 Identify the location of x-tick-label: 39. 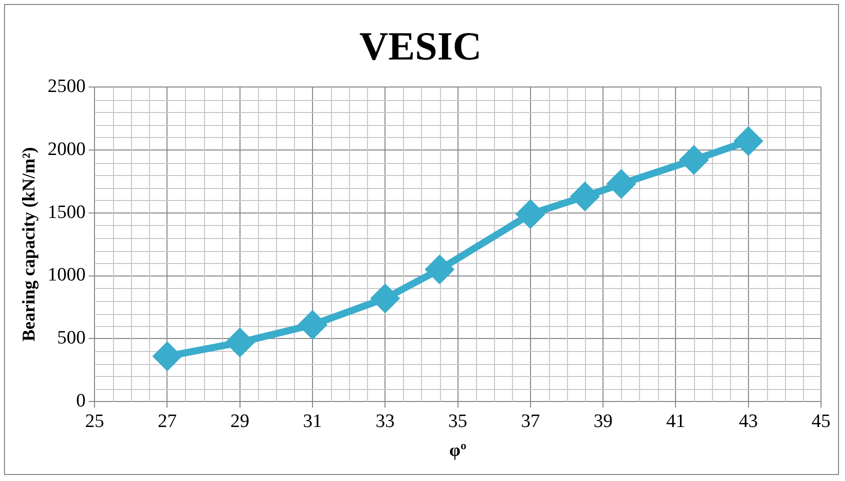
(603, 421).